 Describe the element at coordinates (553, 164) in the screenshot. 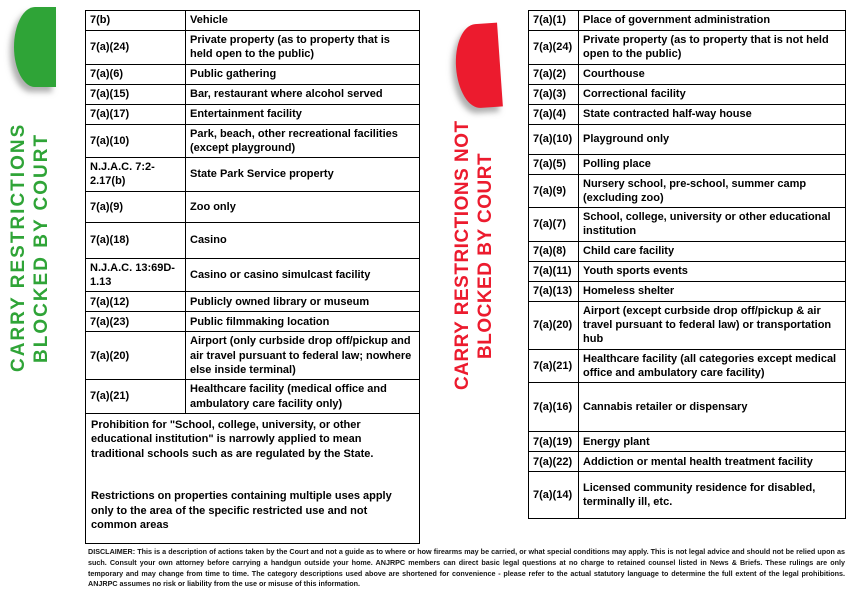

I see `statute-code-cell: 7(a)(5)` at that location.